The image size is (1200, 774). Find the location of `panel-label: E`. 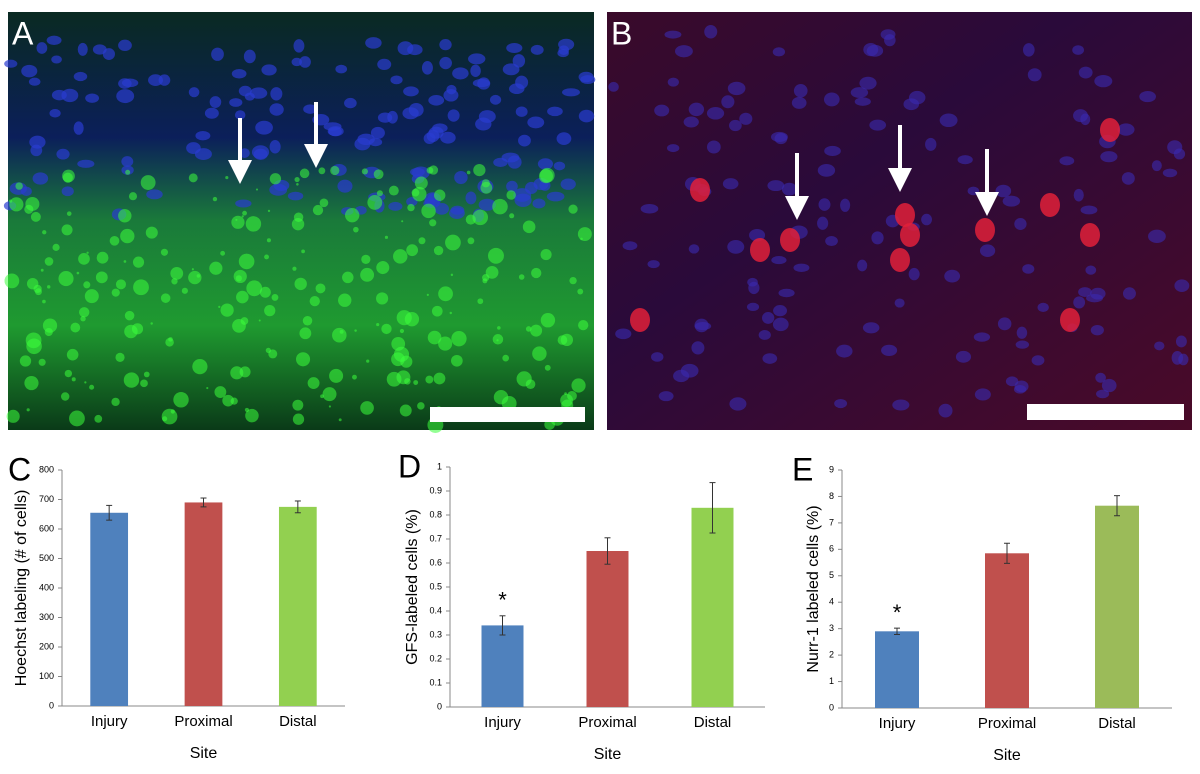

panel-label: E is located at coordinates (802, 469).